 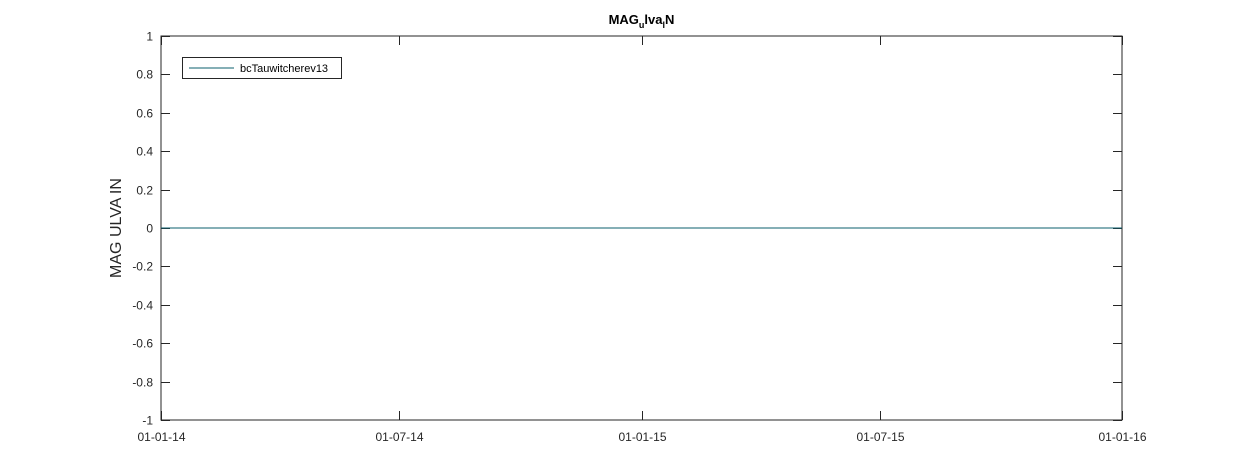 What do you see at coordinates (880, 437) in the screenshot?
I see `x-tick-label: 01-07-15` at bounding box center [880, 437].